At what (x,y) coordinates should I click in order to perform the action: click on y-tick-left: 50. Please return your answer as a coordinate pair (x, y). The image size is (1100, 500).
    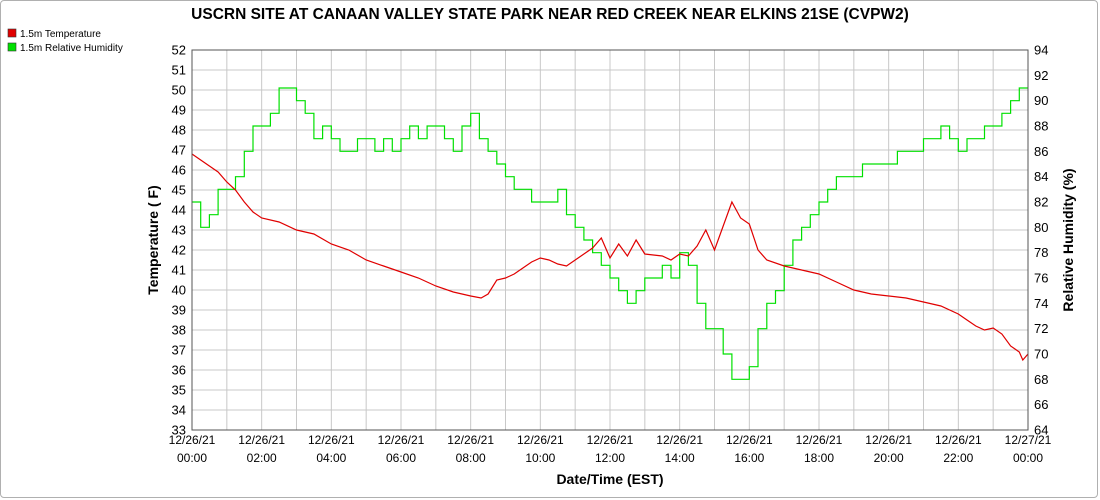
    Looking at the image, I should click on (179, 90).